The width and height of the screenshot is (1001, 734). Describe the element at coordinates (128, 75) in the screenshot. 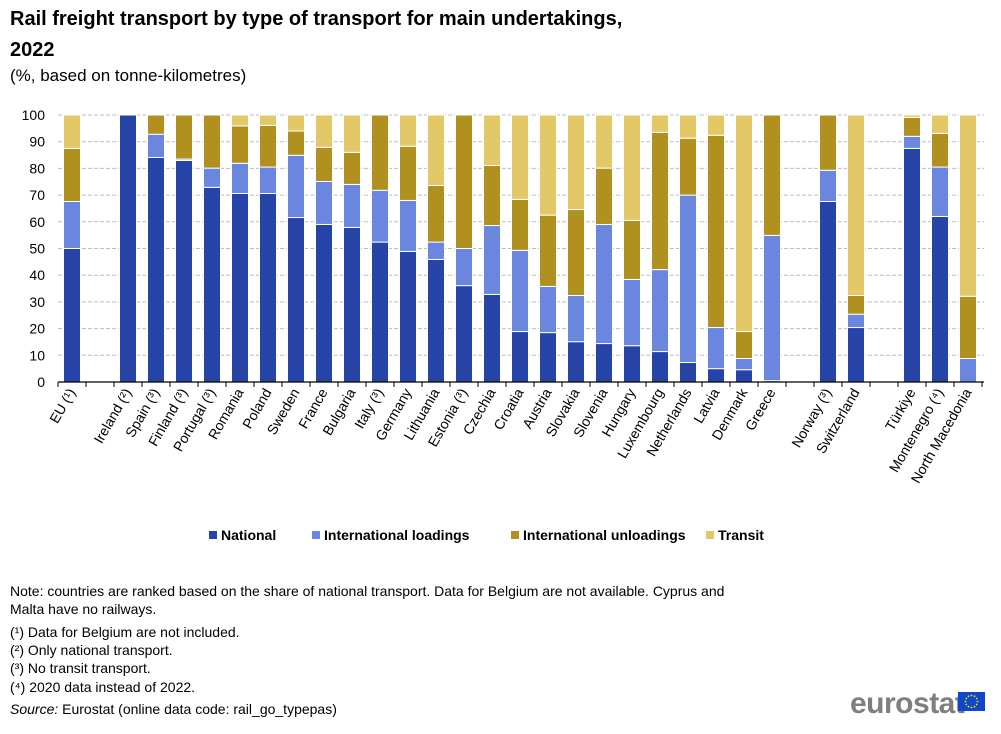

I see `chart-subtitle: (%, based on tonne-kilometres)` at that location.